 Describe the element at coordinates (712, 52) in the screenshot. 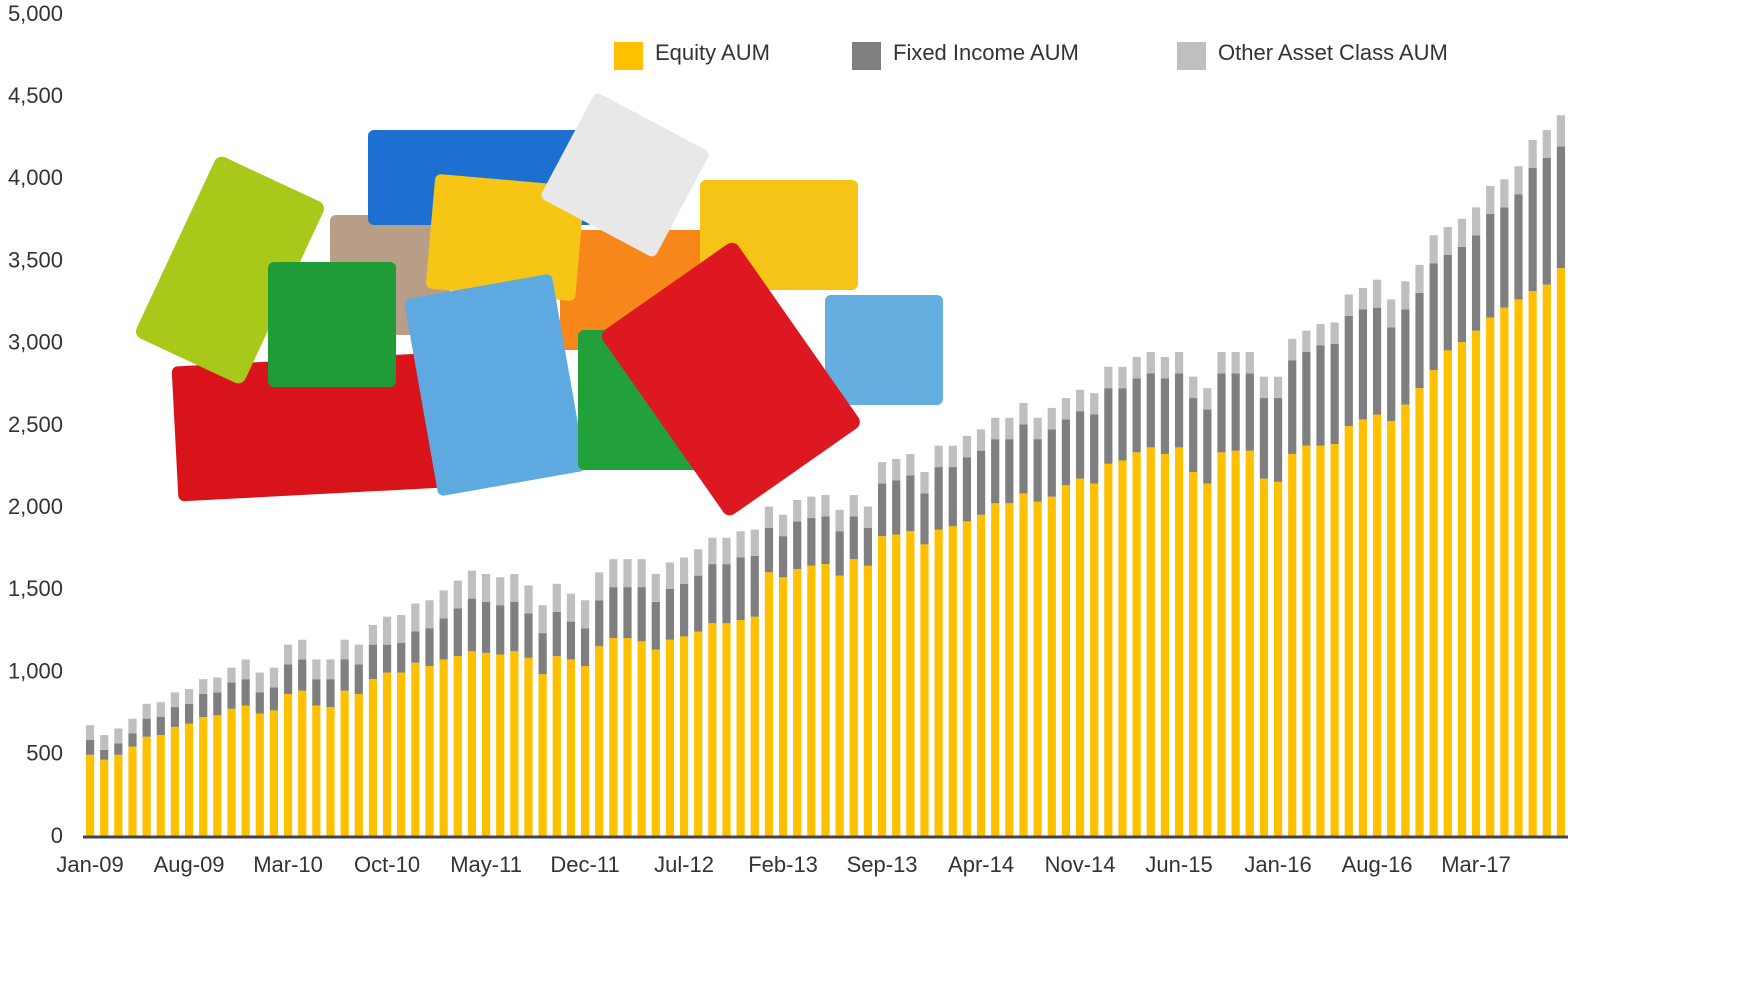

I see `legend-label: Equity AUM` at that location.